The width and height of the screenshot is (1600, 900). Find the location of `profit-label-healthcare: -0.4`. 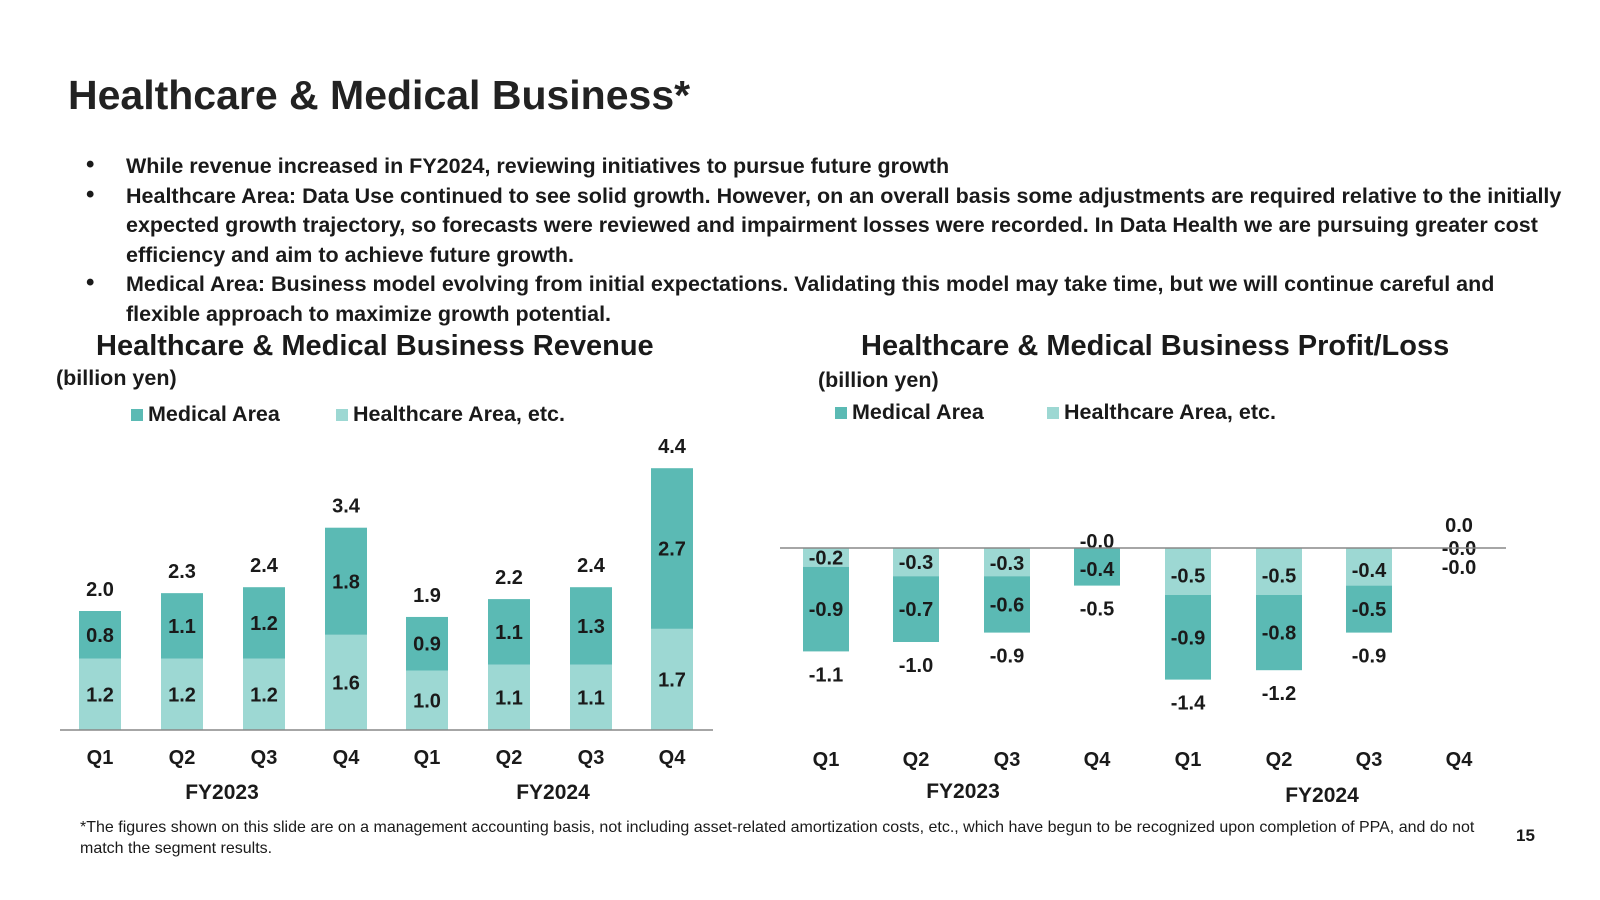

profit-label-healthcare: -0.4 is located at coordinates (1369, 571).